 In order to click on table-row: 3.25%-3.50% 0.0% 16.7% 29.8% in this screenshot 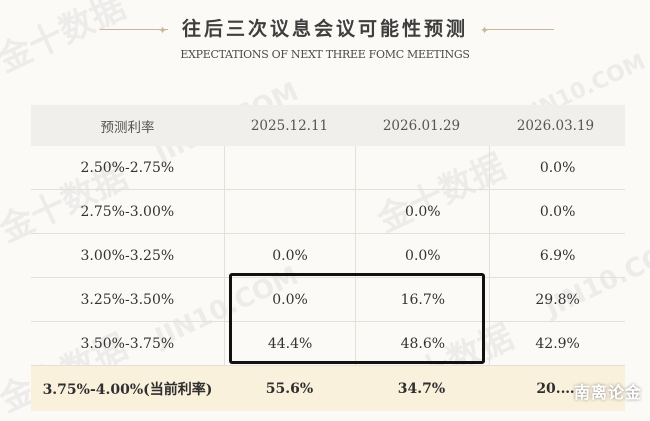, I will do `click(328, 300)`.